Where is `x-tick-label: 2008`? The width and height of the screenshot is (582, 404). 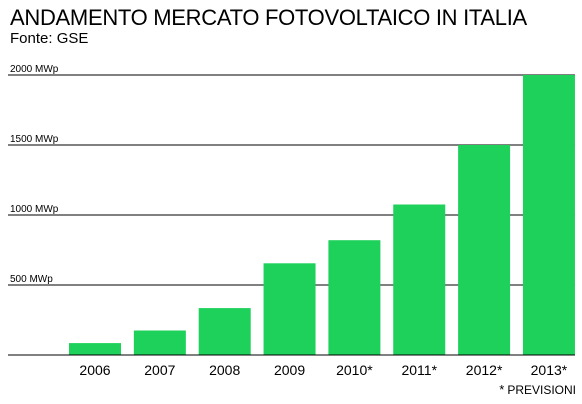
x-tick-label: 2008 is located at coordinates (224, 370).